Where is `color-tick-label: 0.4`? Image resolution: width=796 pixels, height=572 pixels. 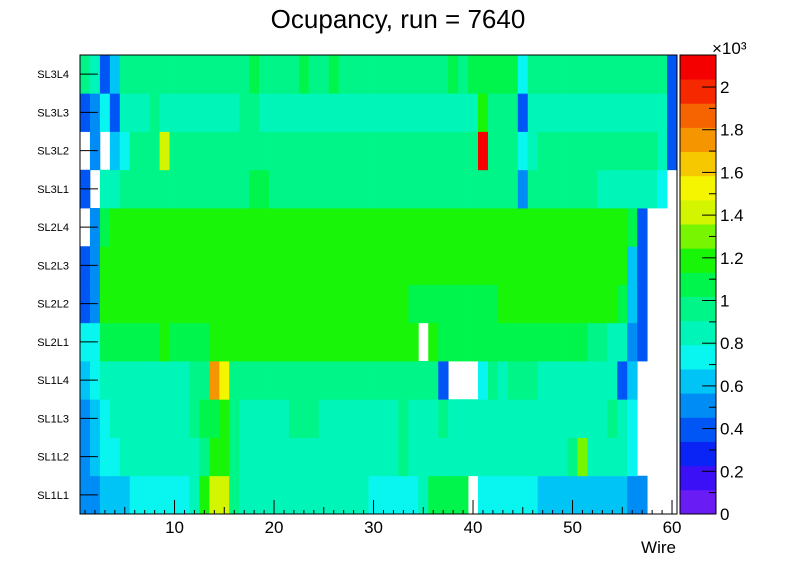
color-tick-label: 0.4 is located at coordinates (732, 429).